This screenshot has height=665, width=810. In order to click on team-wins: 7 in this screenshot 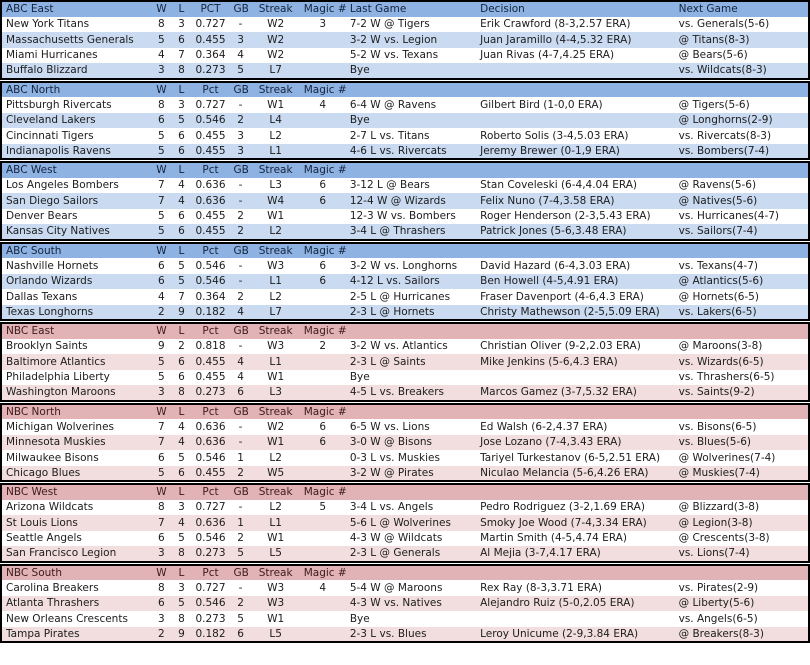, I will do `click(161, 200)`.